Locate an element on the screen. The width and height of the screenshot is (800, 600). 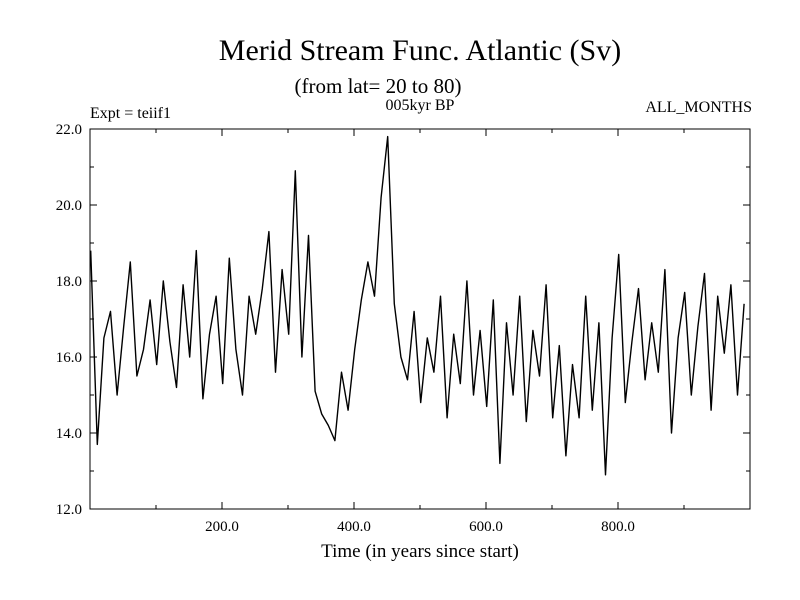
x-tick-label: 600.0 is located at coordinates (486, 527).